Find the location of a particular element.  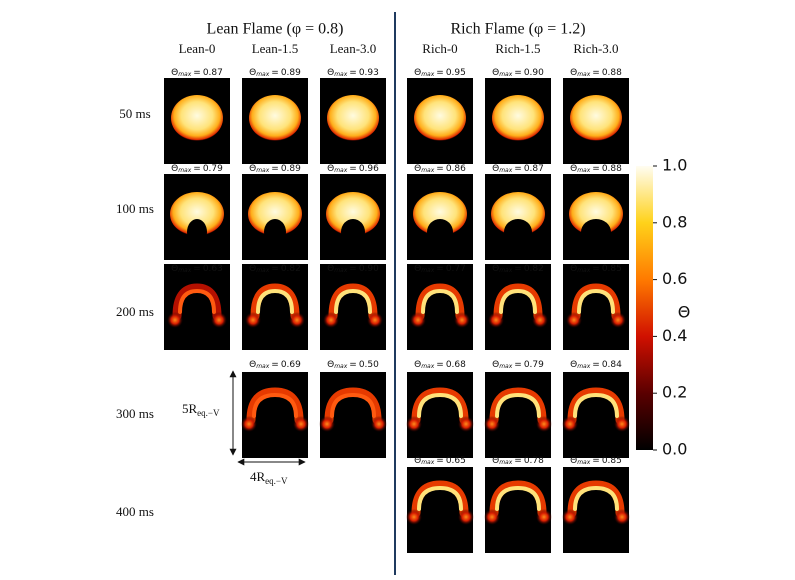

theta-value: 0.89 is located at coordinates (291, 169).